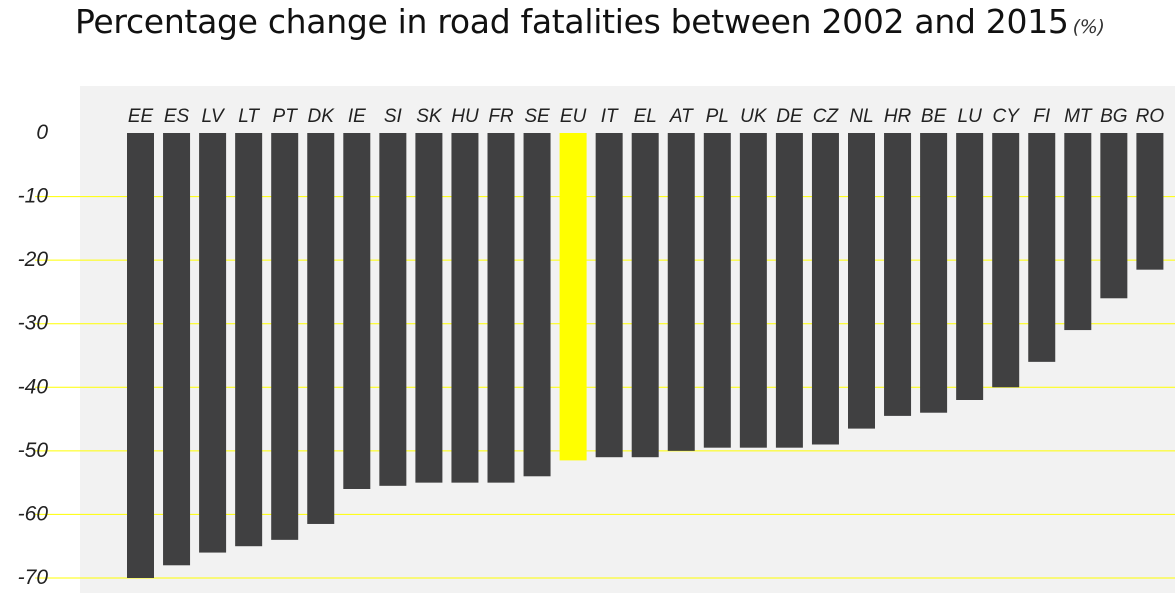 Image resolution: width=1175 pixels, height=593 pixels. I want to click on category-label-it: IT, so click(610, 116).